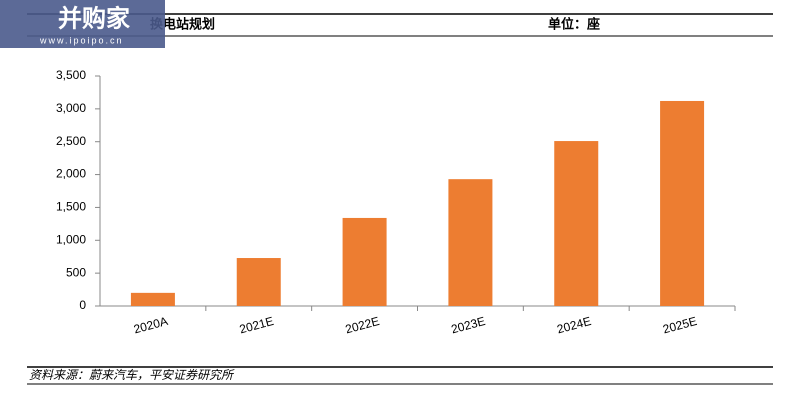 The height and width of the screenshot is (406, 798). What do you see at coordinates (81, 40) in the screenshot?
I see `watermark-url: www.ipoipo.cn` at bounding box center [81, 40].